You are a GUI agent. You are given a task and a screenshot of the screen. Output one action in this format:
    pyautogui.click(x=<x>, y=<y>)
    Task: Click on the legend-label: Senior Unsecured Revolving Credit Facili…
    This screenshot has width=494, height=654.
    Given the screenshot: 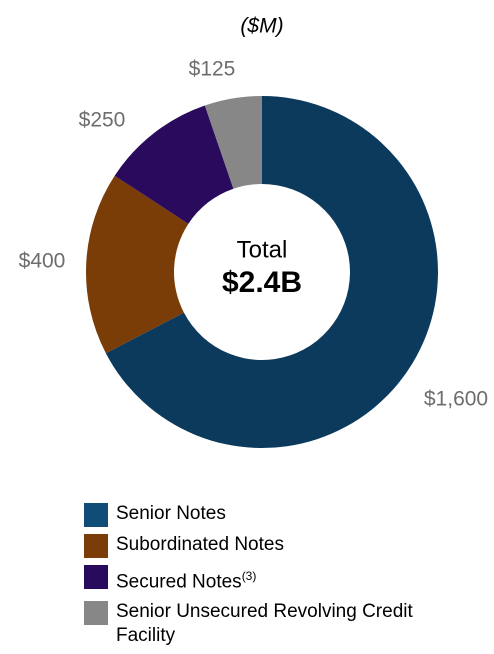 What is the action you would take?
    pyautogui.click(x=264, y=624)
    